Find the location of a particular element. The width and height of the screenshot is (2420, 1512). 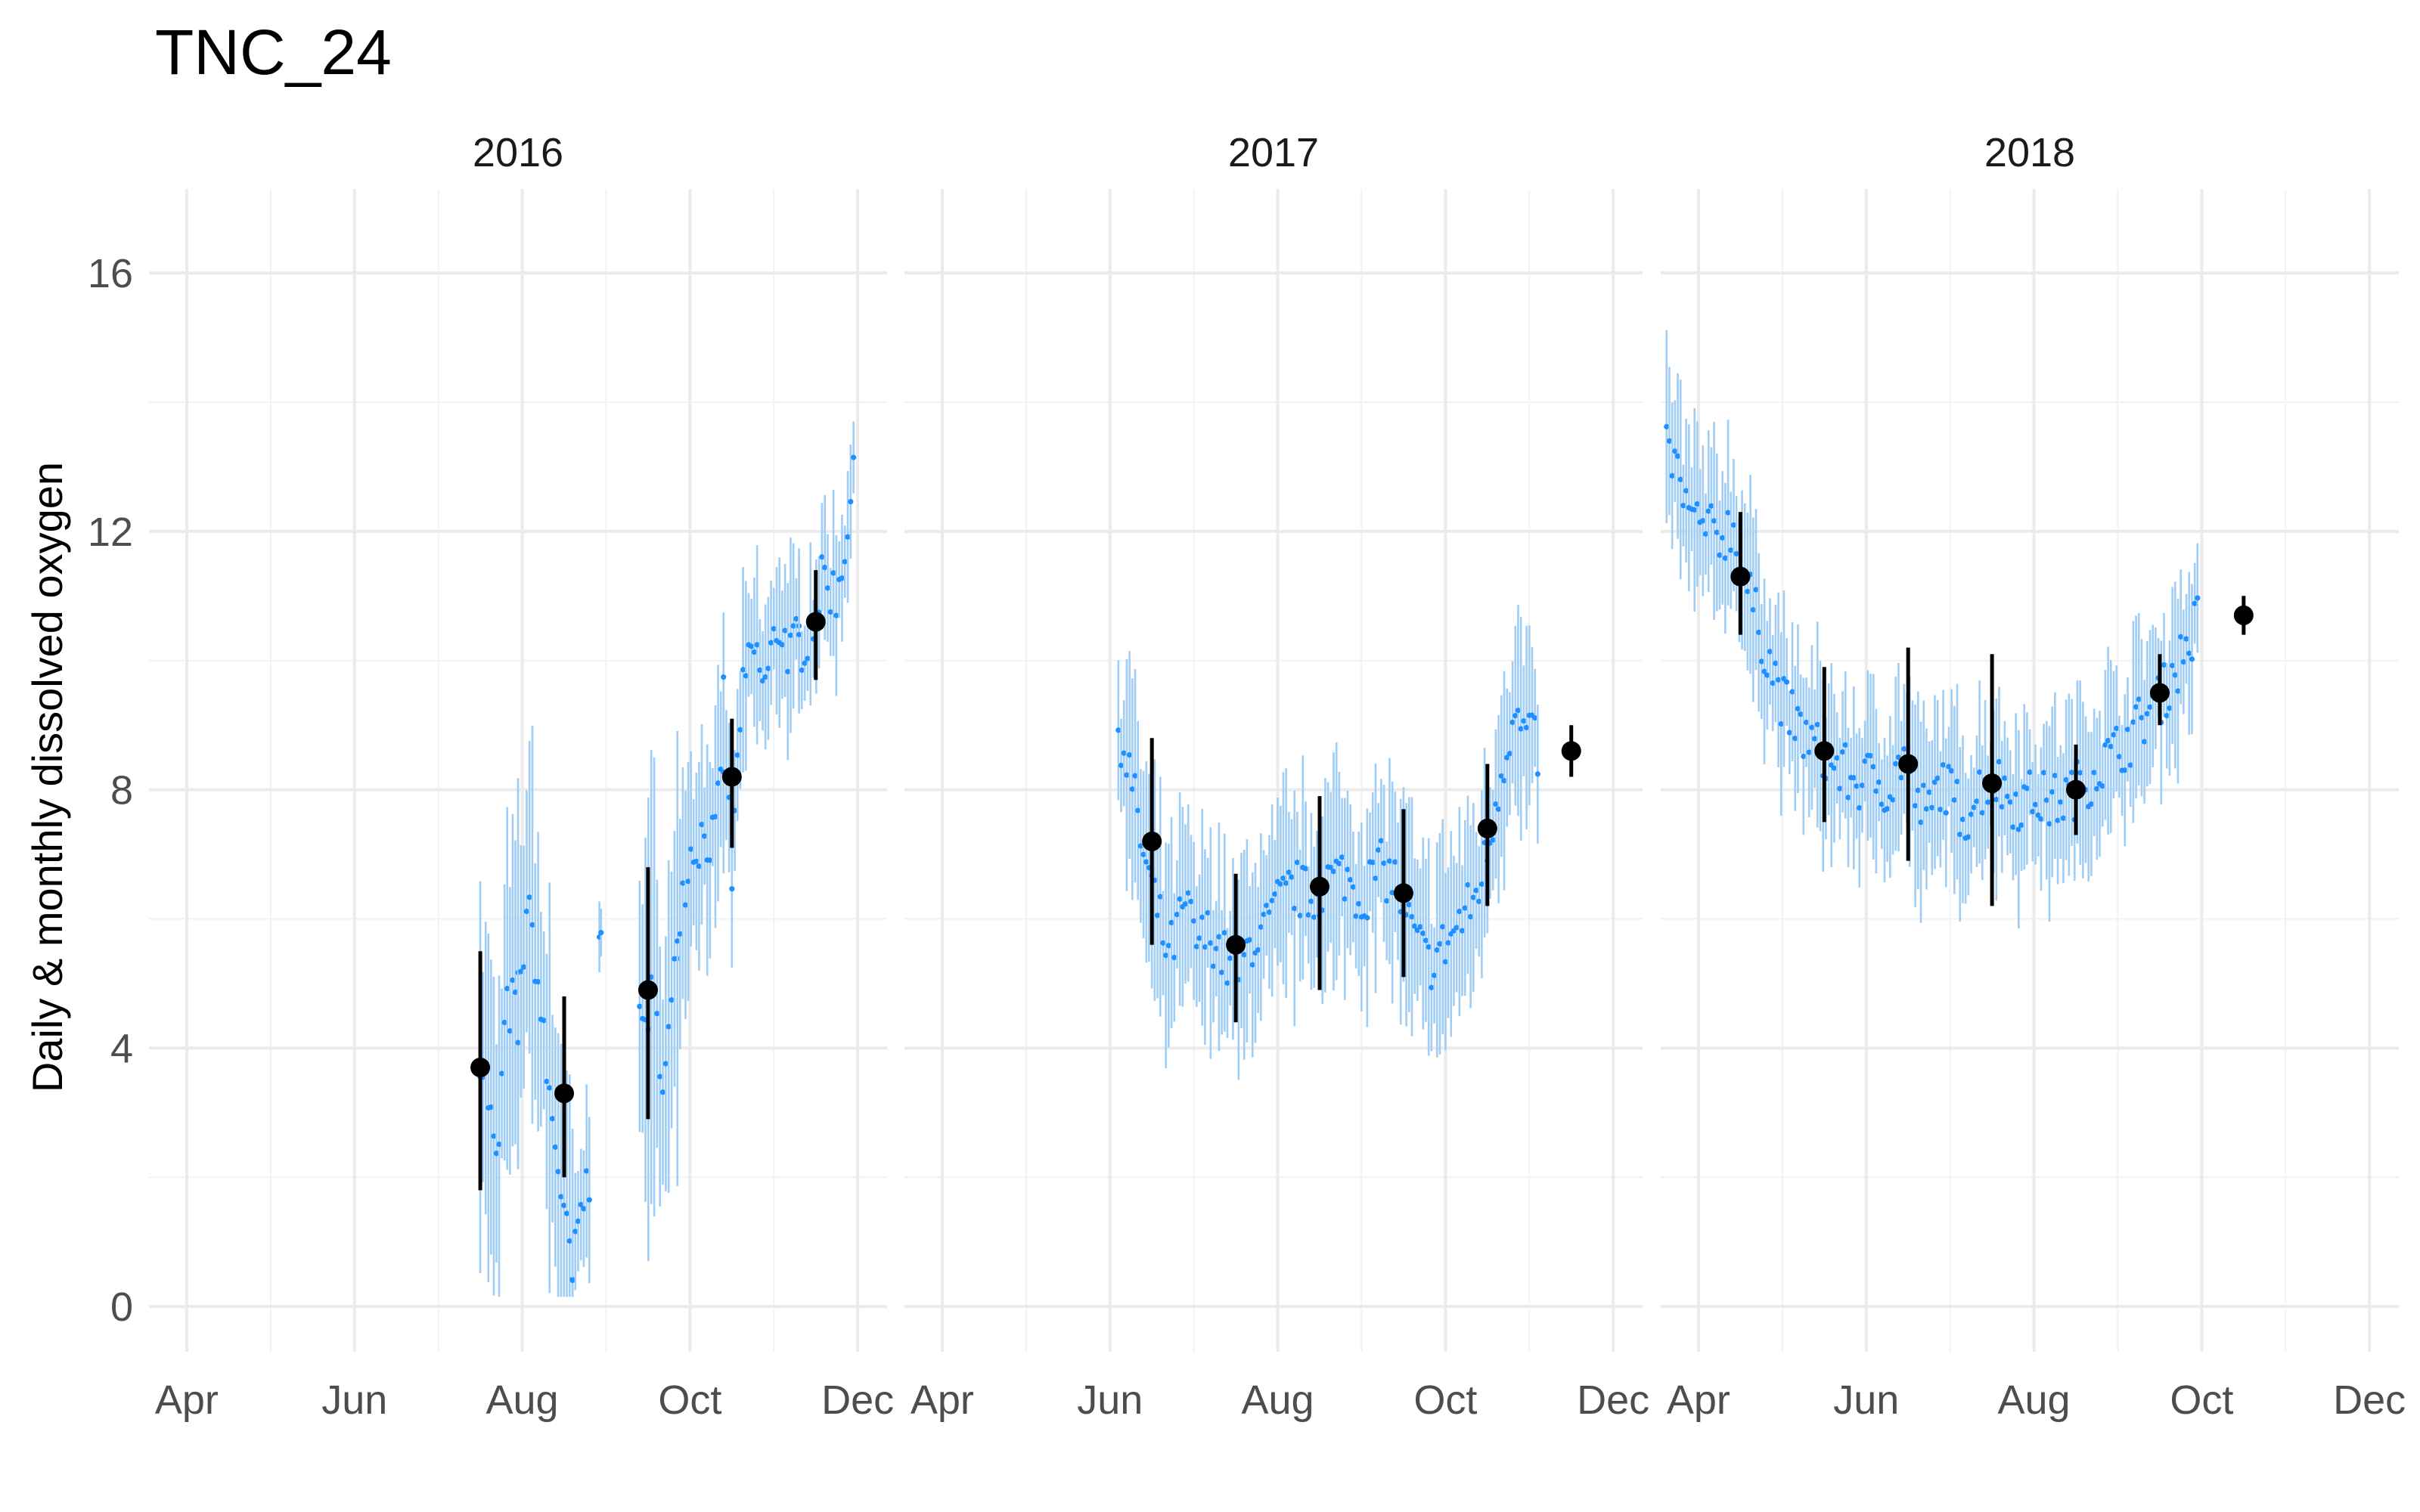

monthly-point is located at coordinates (2243, 615).